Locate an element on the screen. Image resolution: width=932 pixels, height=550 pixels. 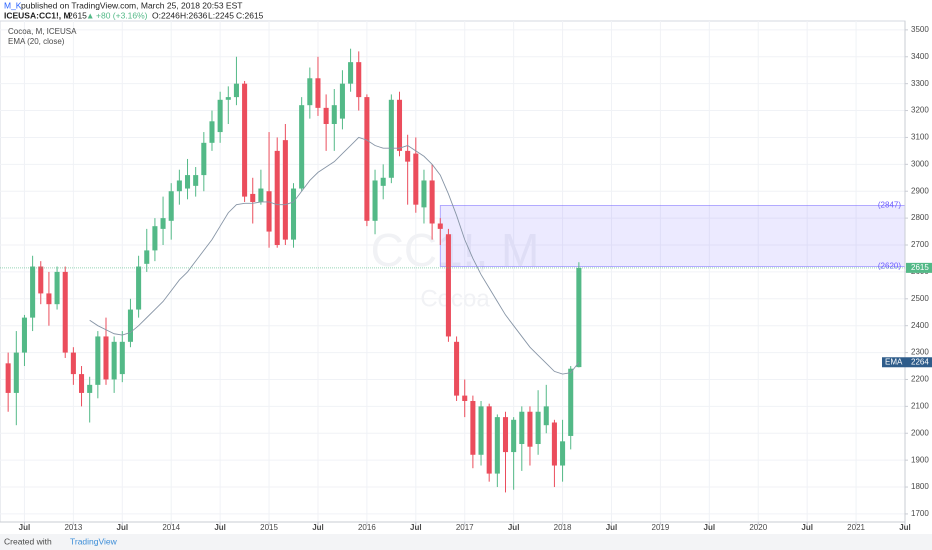
x-tick-label: 2021 is located at coordinates (856, 527).